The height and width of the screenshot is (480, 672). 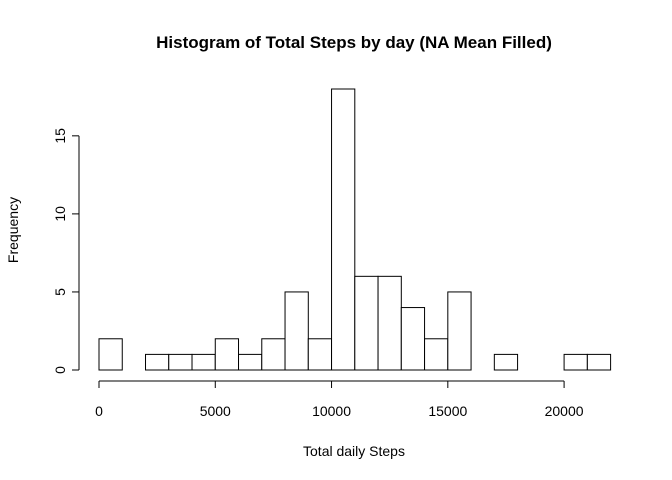 What do you see at coordinates (339, 399) in the screenshot?
I see `x-axis: 0 5000 10000 15000 20000` at bounding box center [339, 399].